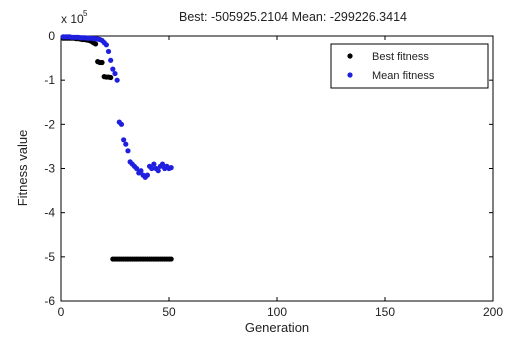 The image size is (510, 346). What do you see at coordinates (350, 56) in the screenshot?
I see `legend-marker-best` at bounding box center [350, 56].